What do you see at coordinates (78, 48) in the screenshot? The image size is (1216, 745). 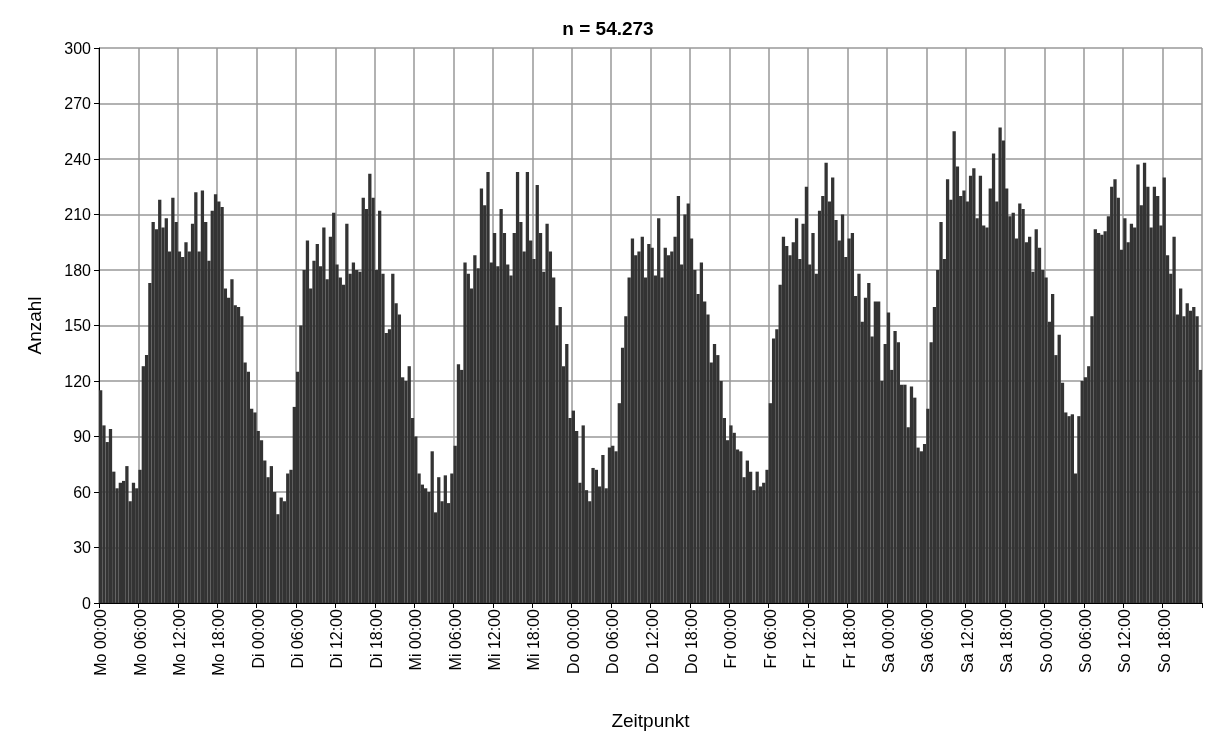 I see `y-tick-label: 300` at bounding box center [78, 48].